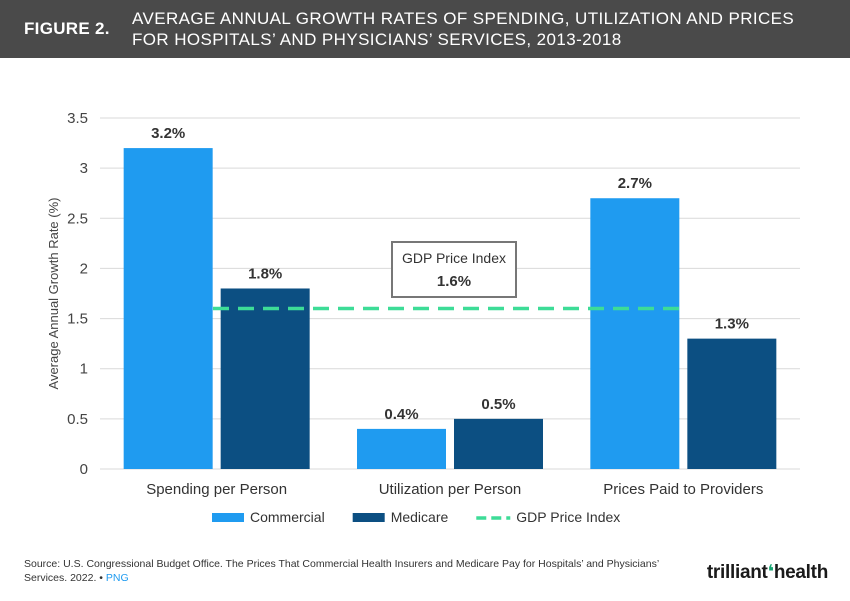 Image resolution: width=850 pixels, height=601 pixels. Describe the element at coordinates (454, 281) in the screenshot. I see `annotation-value: 1.6%` at that location.